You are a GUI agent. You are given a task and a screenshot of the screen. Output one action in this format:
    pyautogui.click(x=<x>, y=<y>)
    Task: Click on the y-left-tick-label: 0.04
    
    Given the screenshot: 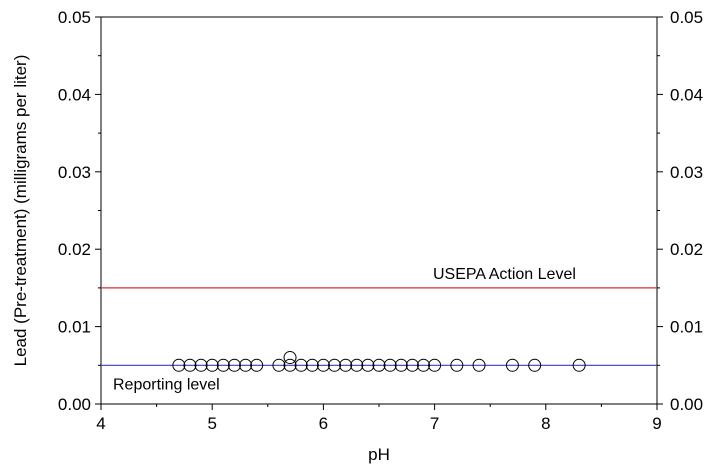 What is the action you would take?
    pyautogui.click(x=74, y=94)
    